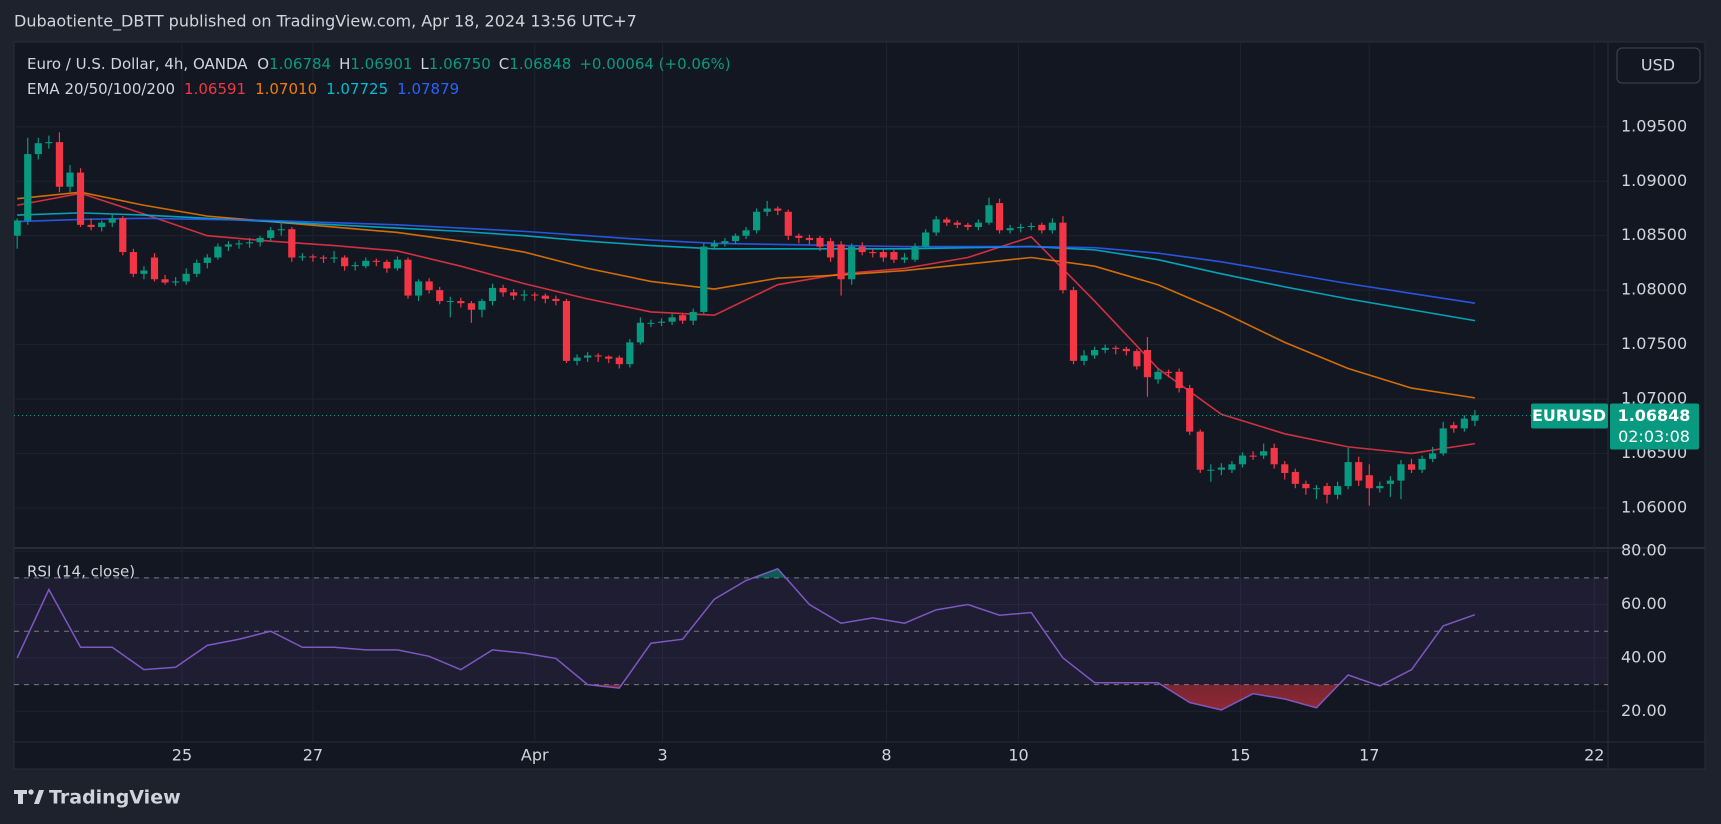 The height and width of the screenshot is (824, 1721). Describe the element at coordinates (811, 631) in the screenshot. I see `rsi-band-fill` at that location.